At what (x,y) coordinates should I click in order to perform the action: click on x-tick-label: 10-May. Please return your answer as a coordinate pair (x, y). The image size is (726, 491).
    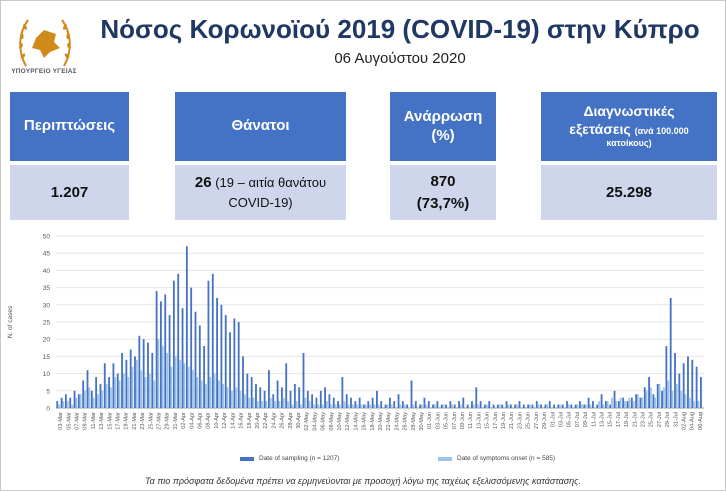
    Looking at the image, I should click on (340, 421).